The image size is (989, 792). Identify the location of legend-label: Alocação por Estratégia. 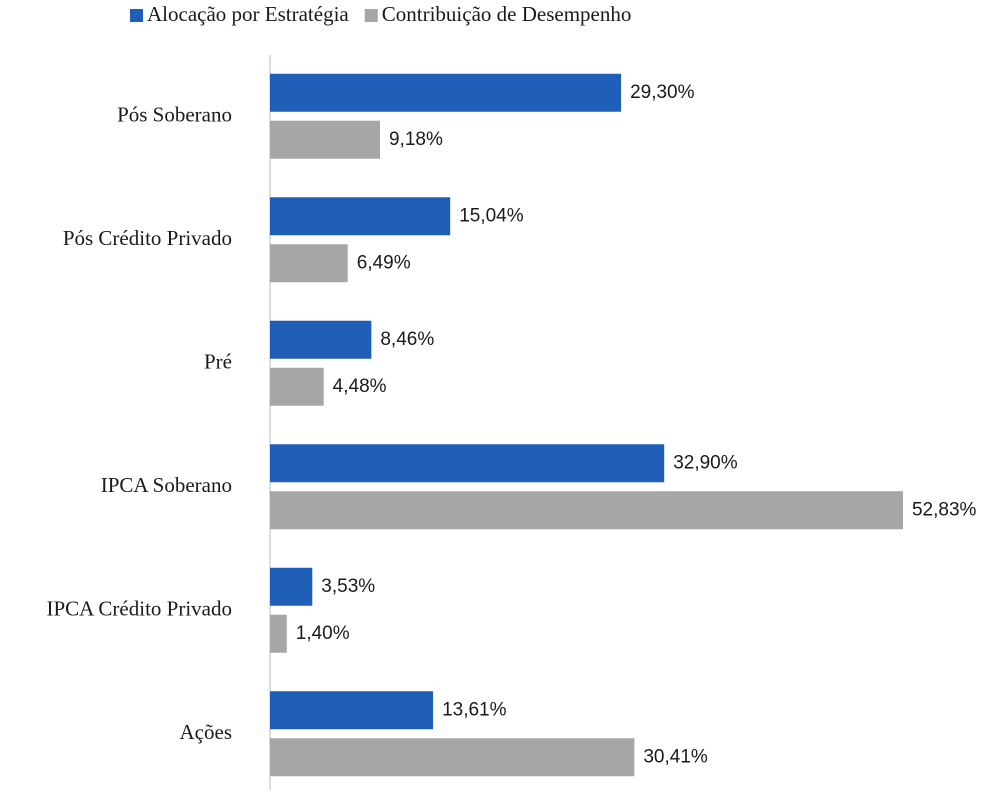
(248, 14).